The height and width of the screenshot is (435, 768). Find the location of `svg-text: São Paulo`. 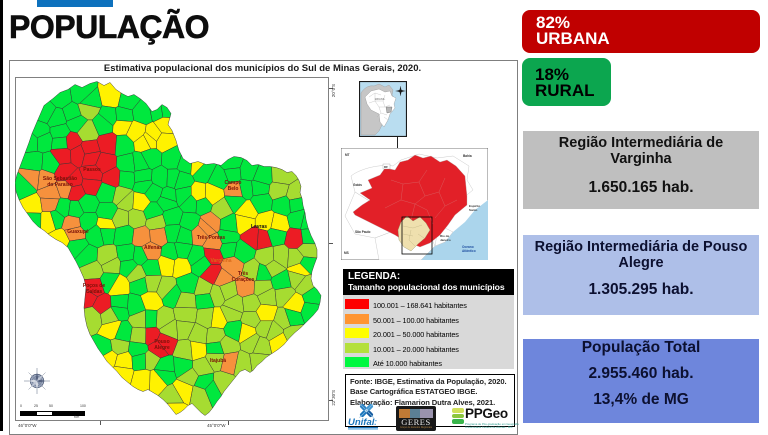

svg-text: São Paulo is located at coordinates (362, 232).